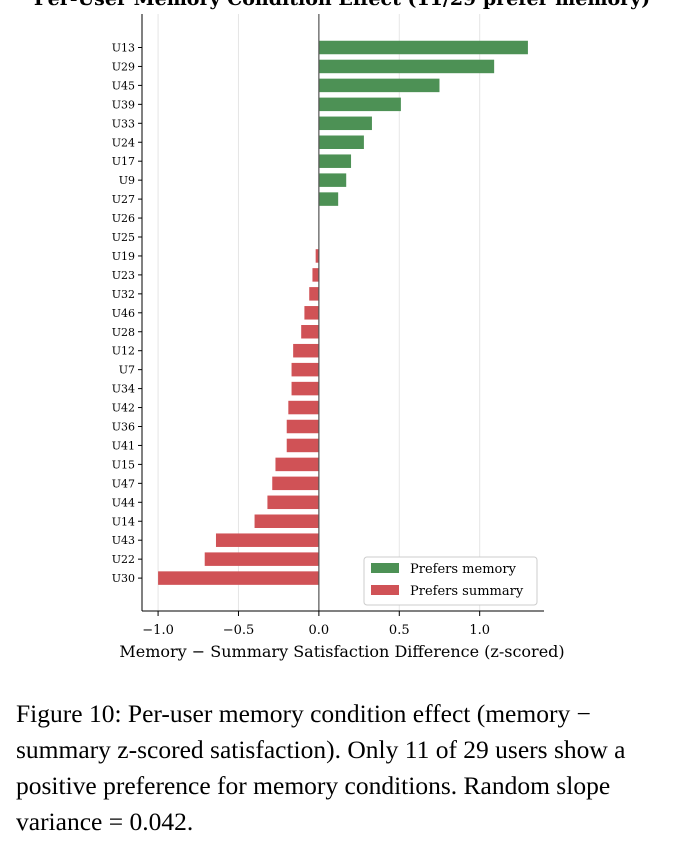  What do you see at coordinates (328, 199) in the screenshot?
I see `bar-u27` at bounding box center [328, 199].